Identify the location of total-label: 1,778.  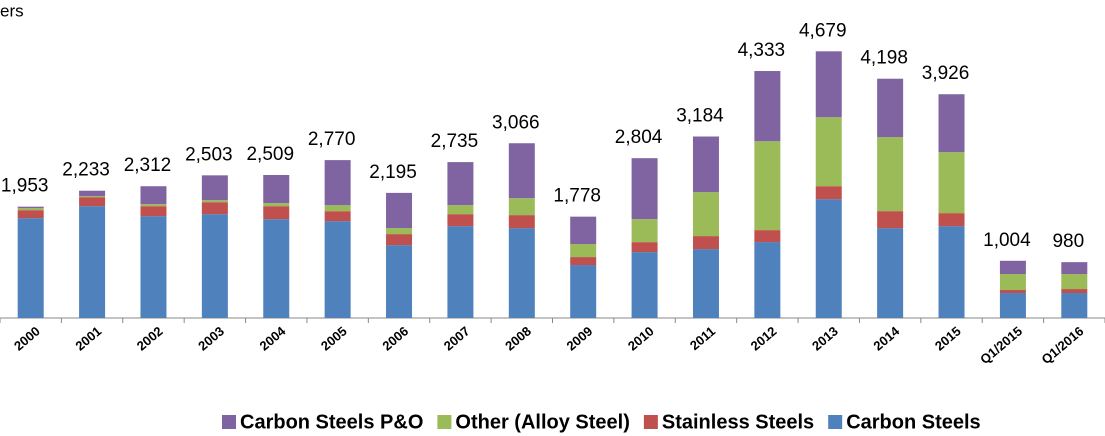
(577, 196).